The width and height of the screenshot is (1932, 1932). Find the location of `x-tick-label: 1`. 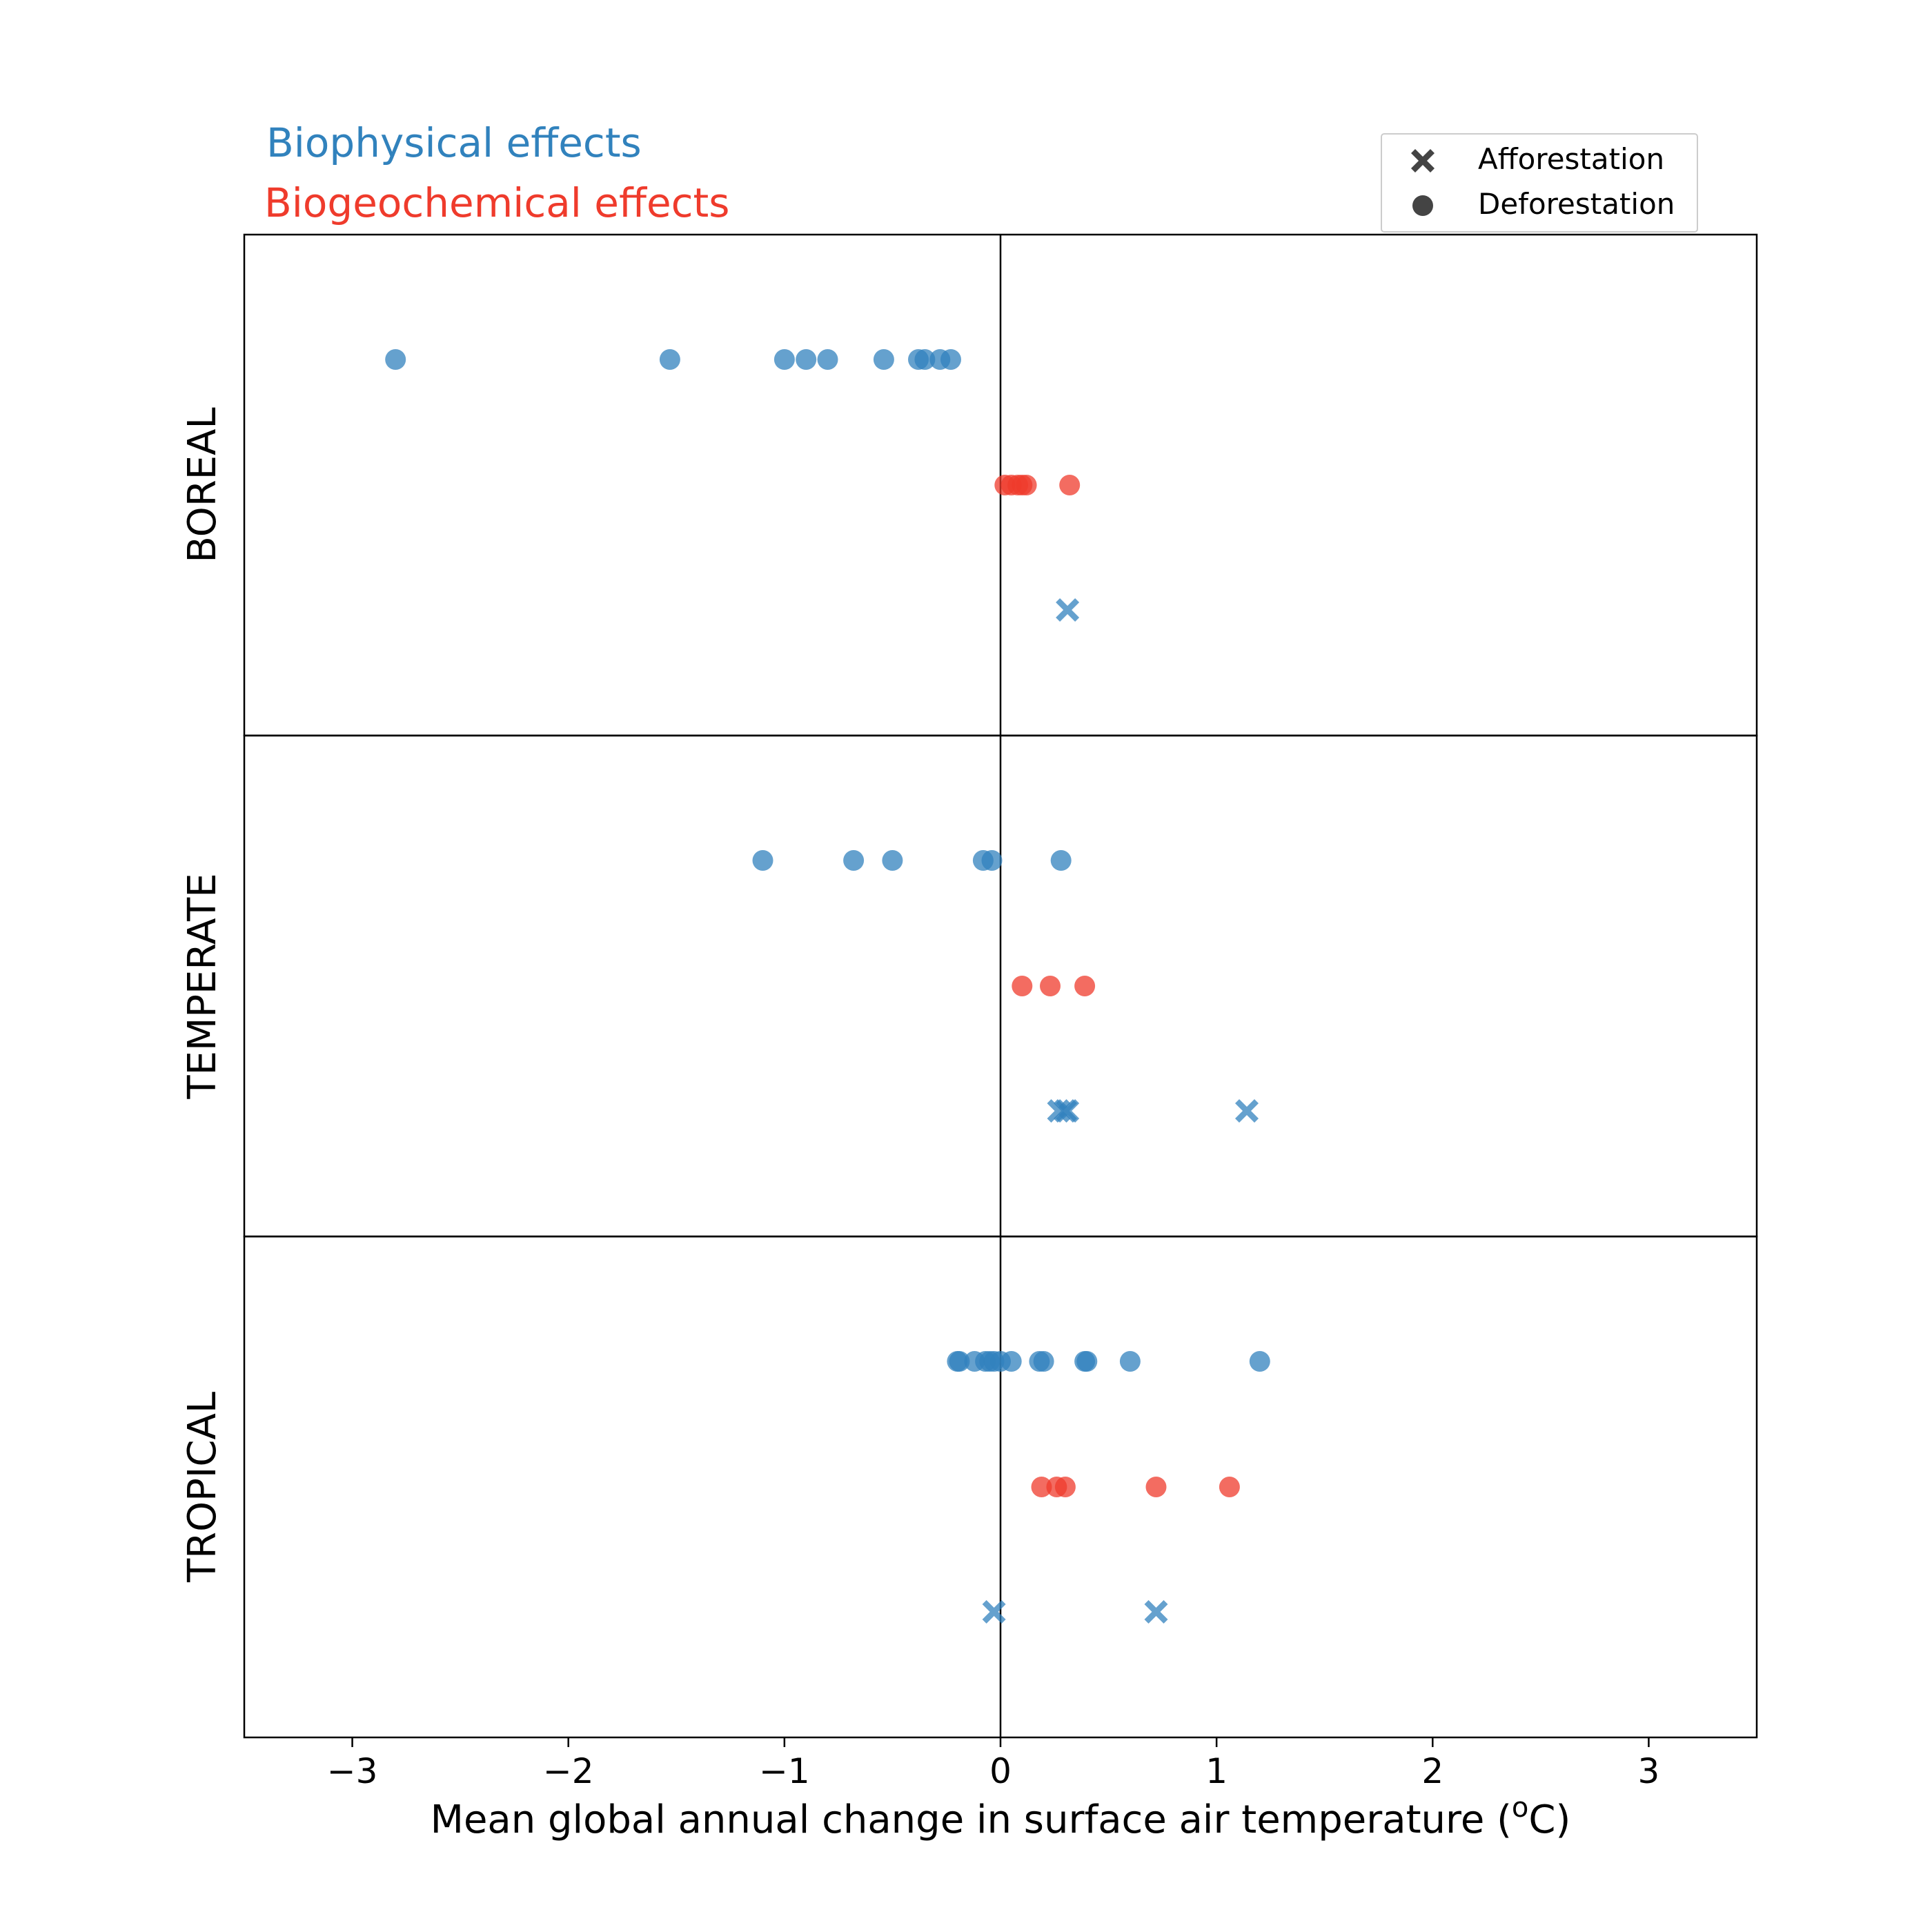

x-tick-label: 1 is located at coordinates (1216, 1771).